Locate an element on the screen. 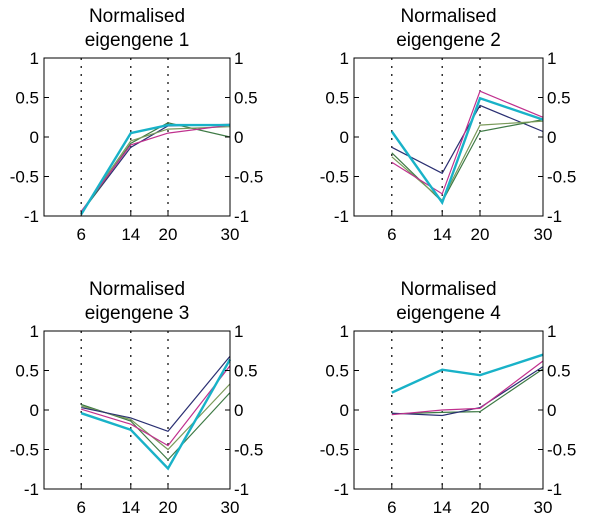 Image resolution: width=589 pixels, height=520 pixels. chart-title-line: eigengene 3 is located at coordinates (137, 313).